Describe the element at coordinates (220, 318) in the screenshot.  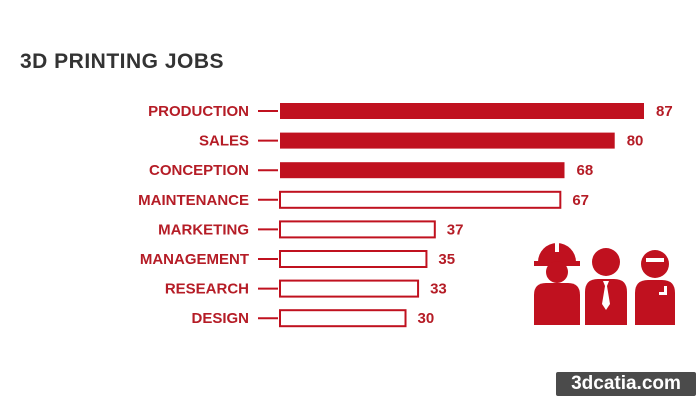
I see `category-label: DESIGN` at that location.